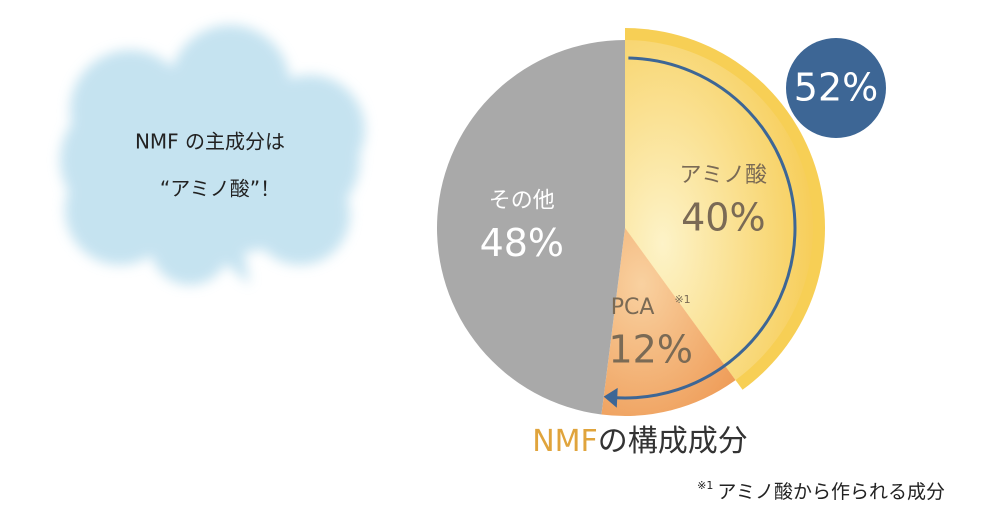 This screenshot has height=514, width=1000. I want to click on bracket-badge, so click(836, 88).